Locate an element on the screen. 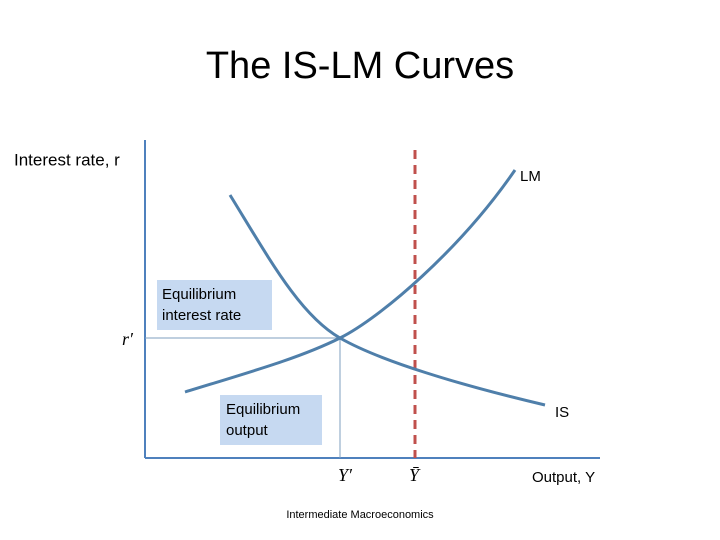 This screenshot has height=540, width=720. callout-text: interest rate is located at coordinates (201, 315).